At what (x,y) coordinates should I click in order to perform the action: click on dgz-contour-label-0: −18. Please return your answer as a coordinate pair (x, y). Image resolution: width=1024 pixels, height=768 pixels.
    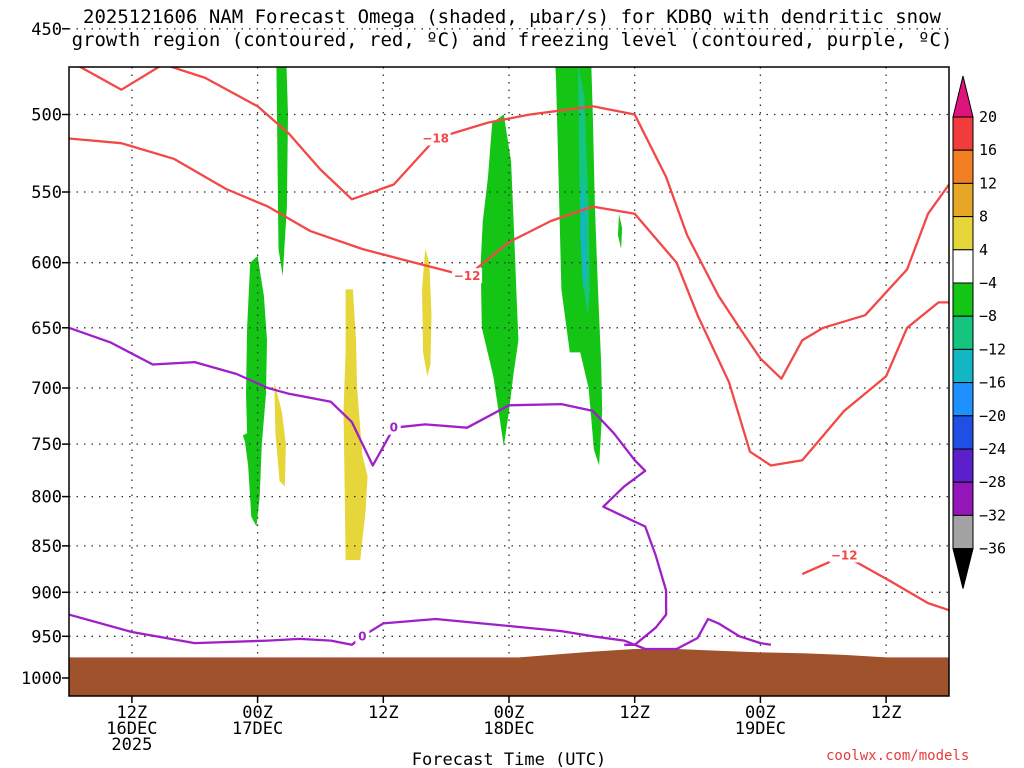
    Looking at the image, I should click on (435, 139).